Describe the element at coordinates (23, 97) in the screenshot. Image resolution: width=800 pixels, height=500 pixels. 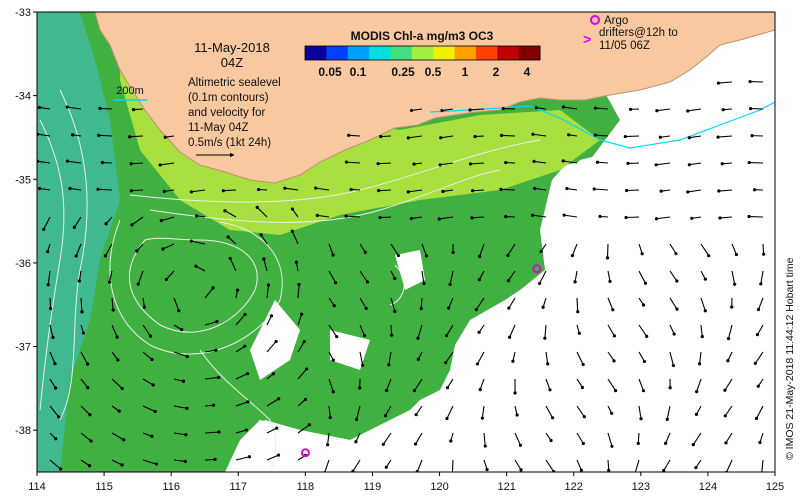
I see `y-tick-label: -34` at that location.